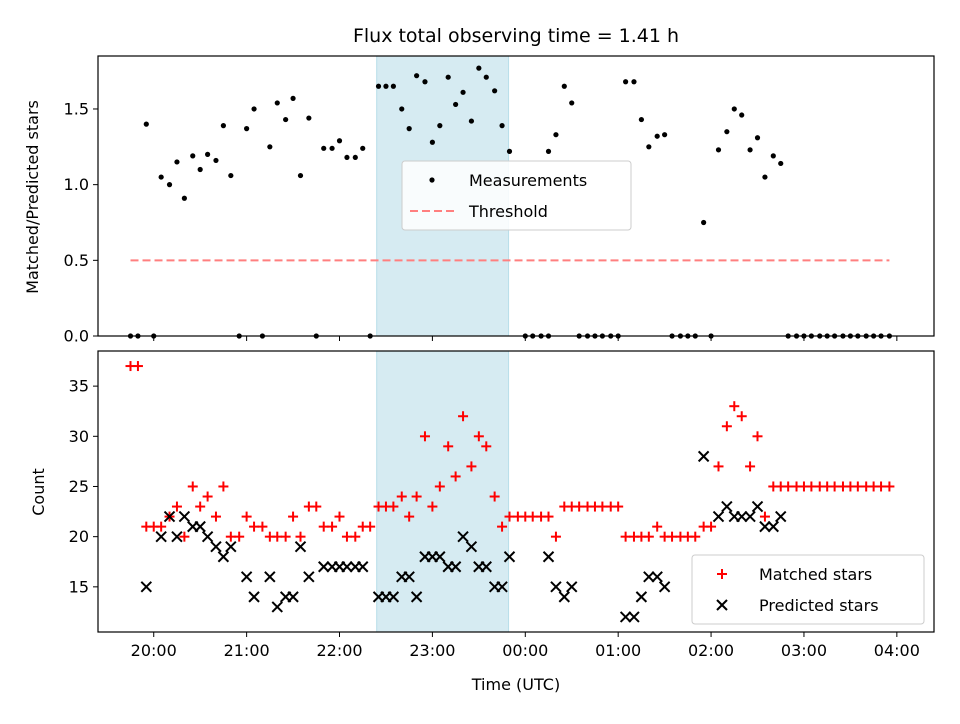 The height and width of the screenshot is (724, 960). Describe the element at coordinates (432, 180) in the screenshot. I see `legend-measurements-swatch` at that location.